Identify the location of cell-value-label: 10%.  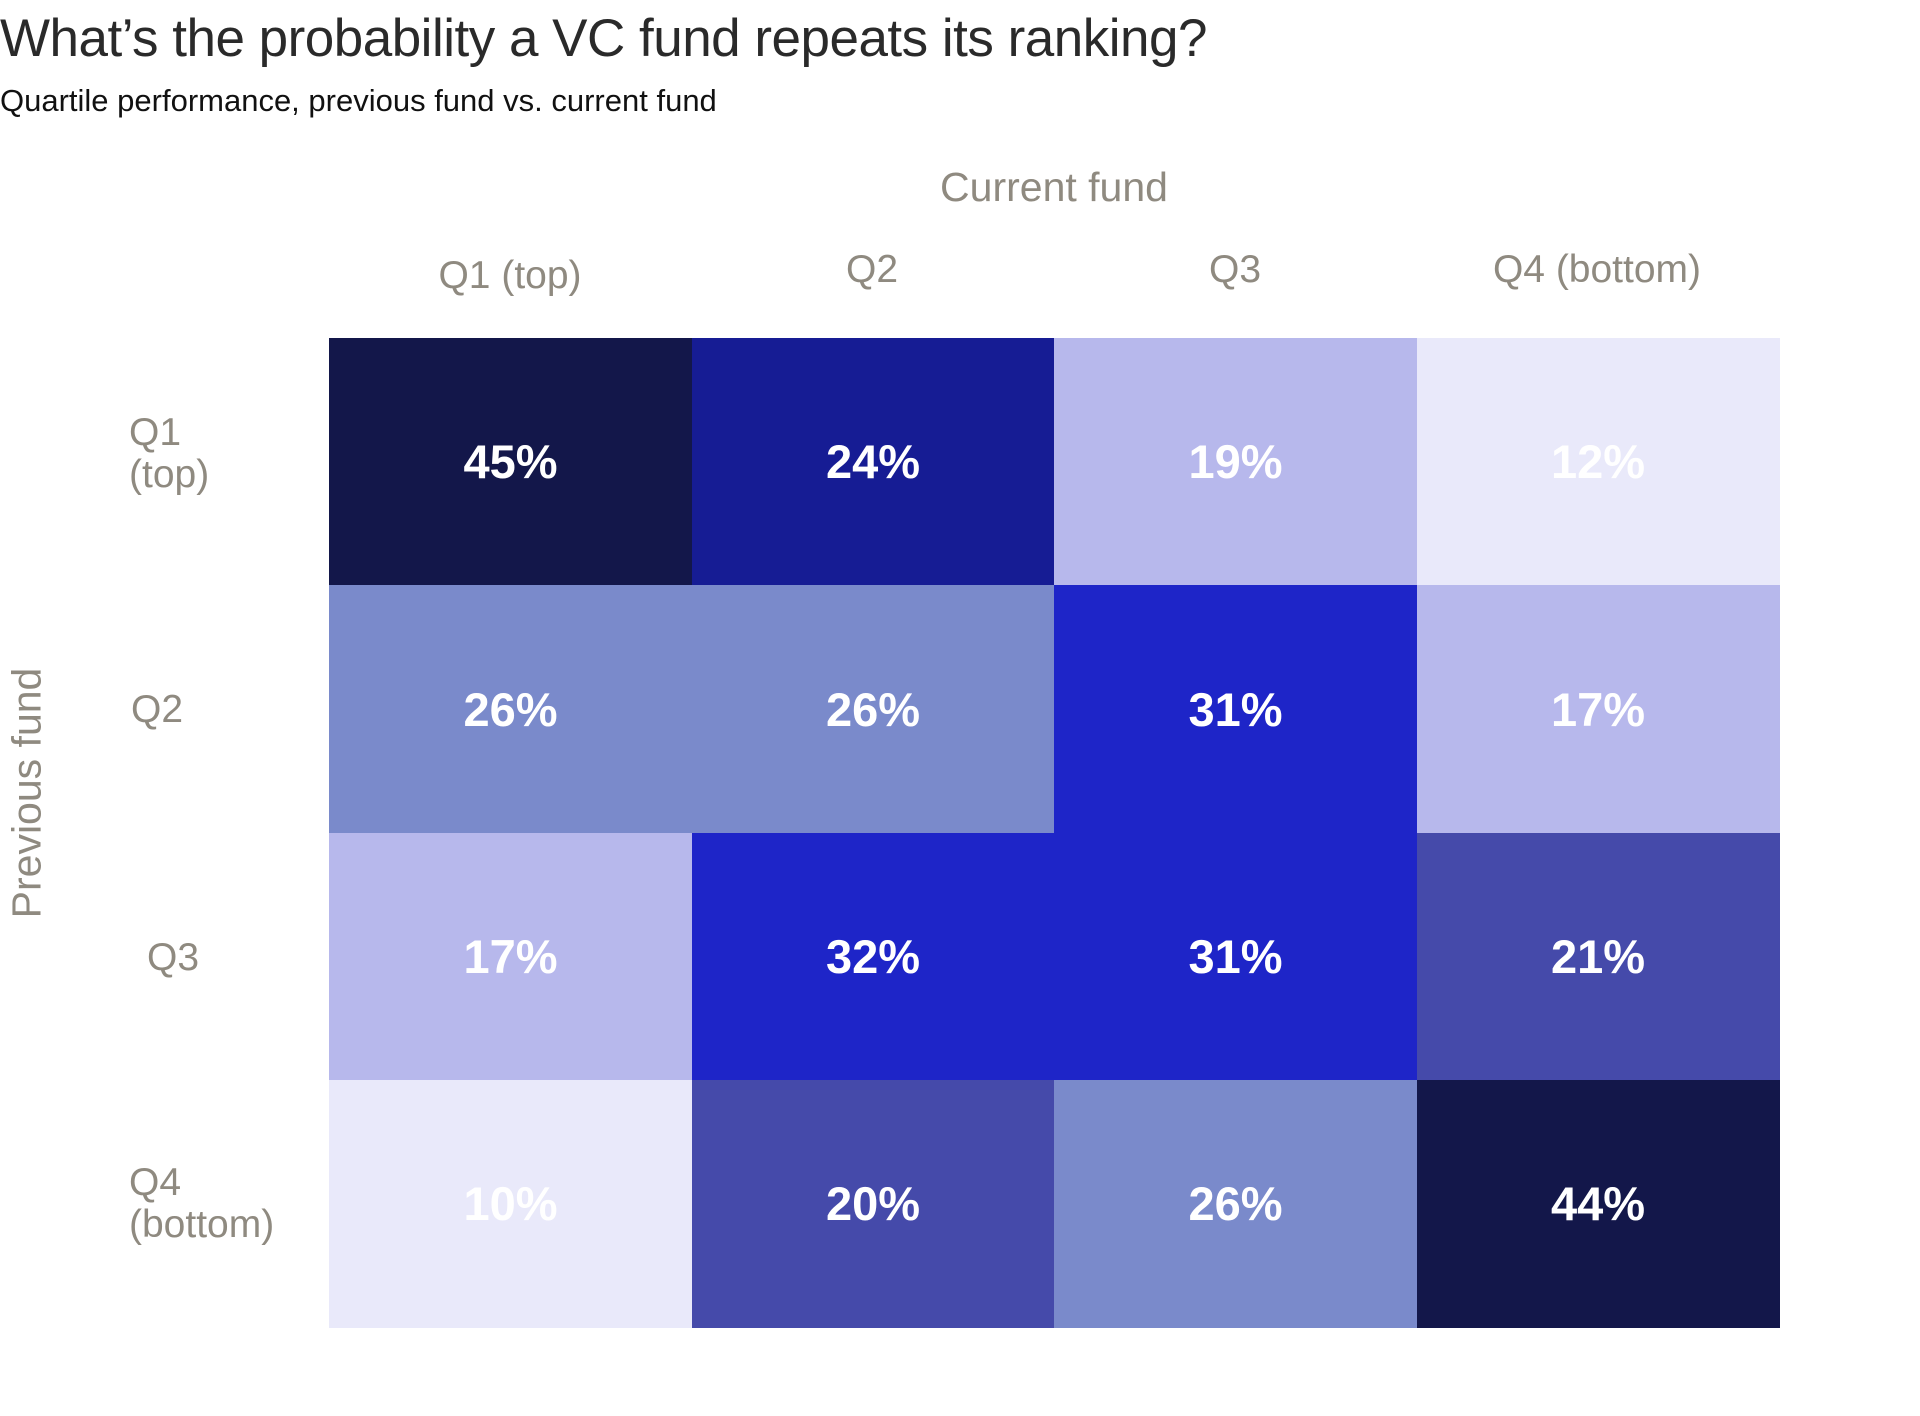
(510, 1204).